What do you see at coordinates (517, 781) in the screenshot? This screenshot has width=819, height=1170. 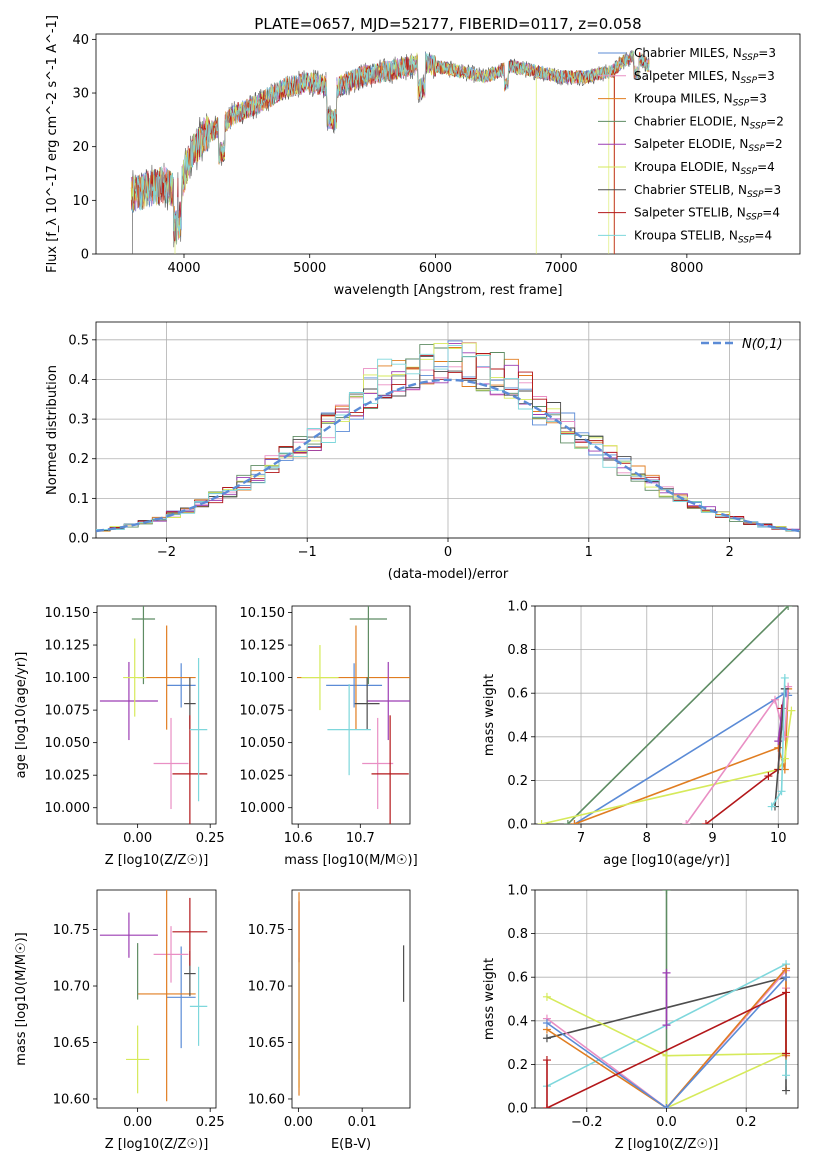 I see `weight-vs-age-ytick-label: 0.2` at bounding box center [517, 781].